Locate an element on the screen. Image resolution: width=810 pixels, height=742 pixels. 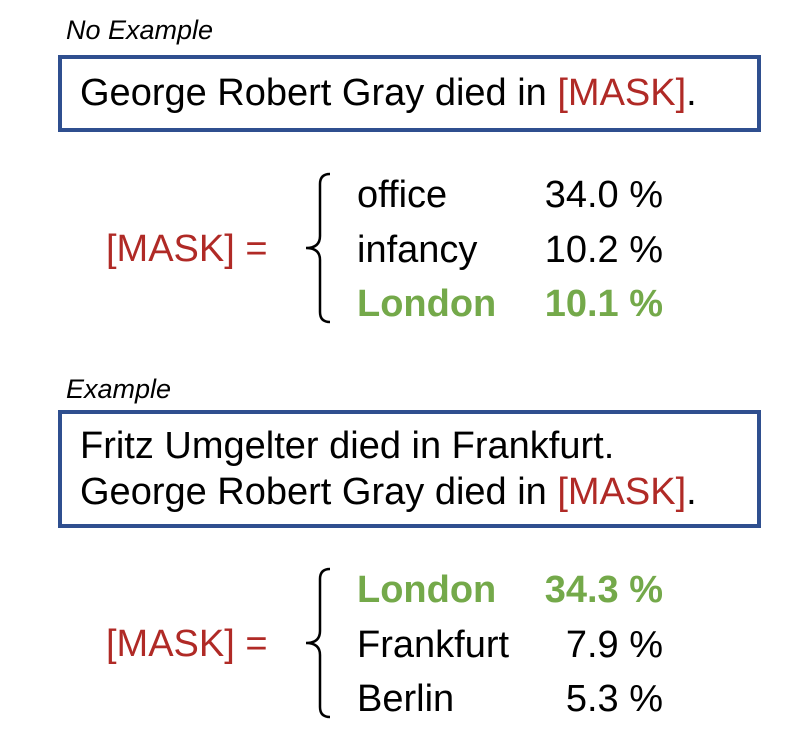
no-example-prompt-box: George Robert Gray died in [MASK]. is located at coordinates (409, 93).